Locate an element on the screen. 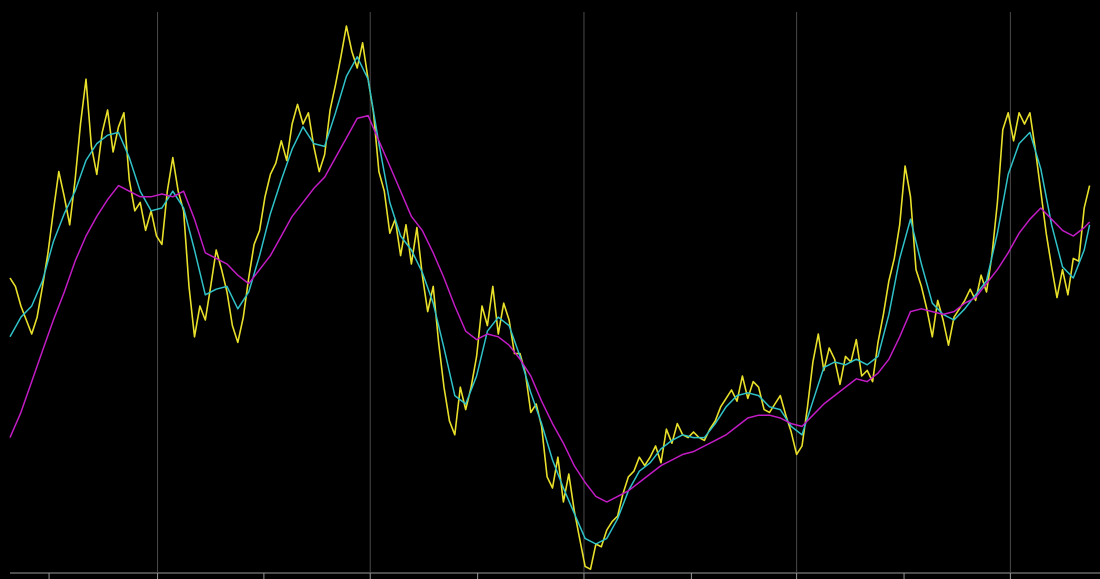 This screenshot has width=1100, height=579. x-axis is located at coordinates (555, 575).